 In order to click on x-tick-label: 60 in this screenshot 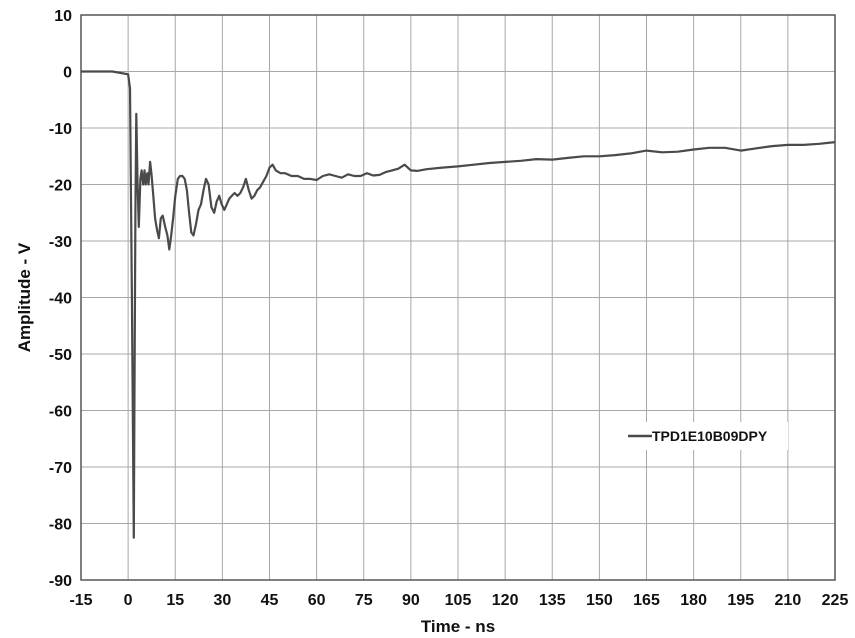, I will do `click(317, 600)`.